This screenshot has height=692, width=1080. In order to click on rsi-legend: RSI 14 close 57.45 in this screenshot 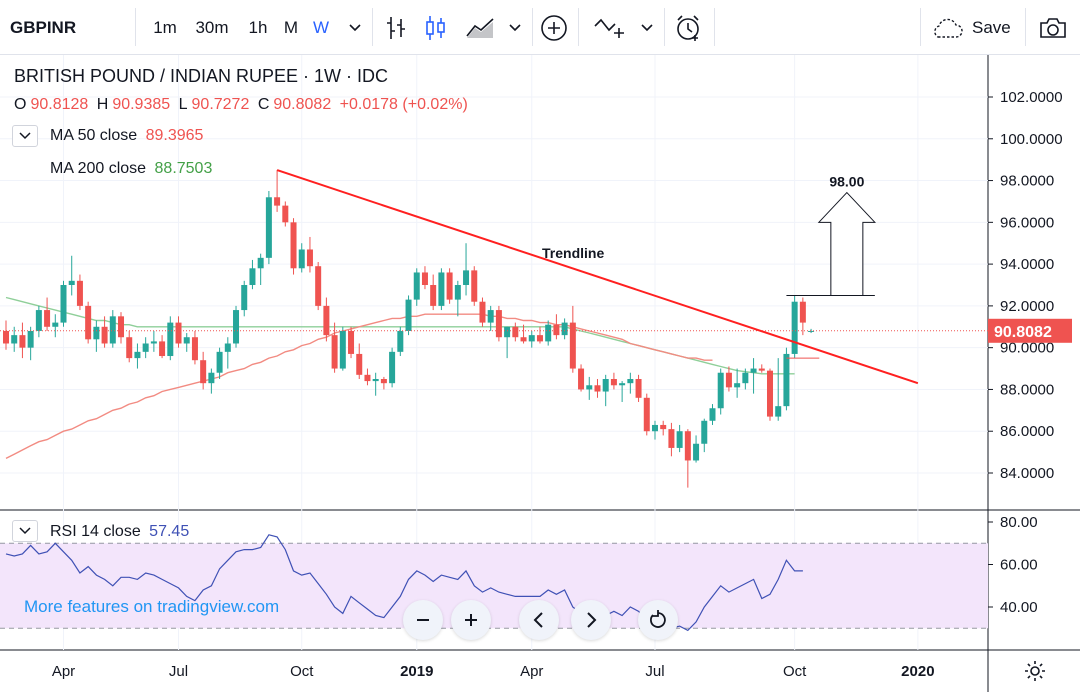, I will do `click(121, 532)`.